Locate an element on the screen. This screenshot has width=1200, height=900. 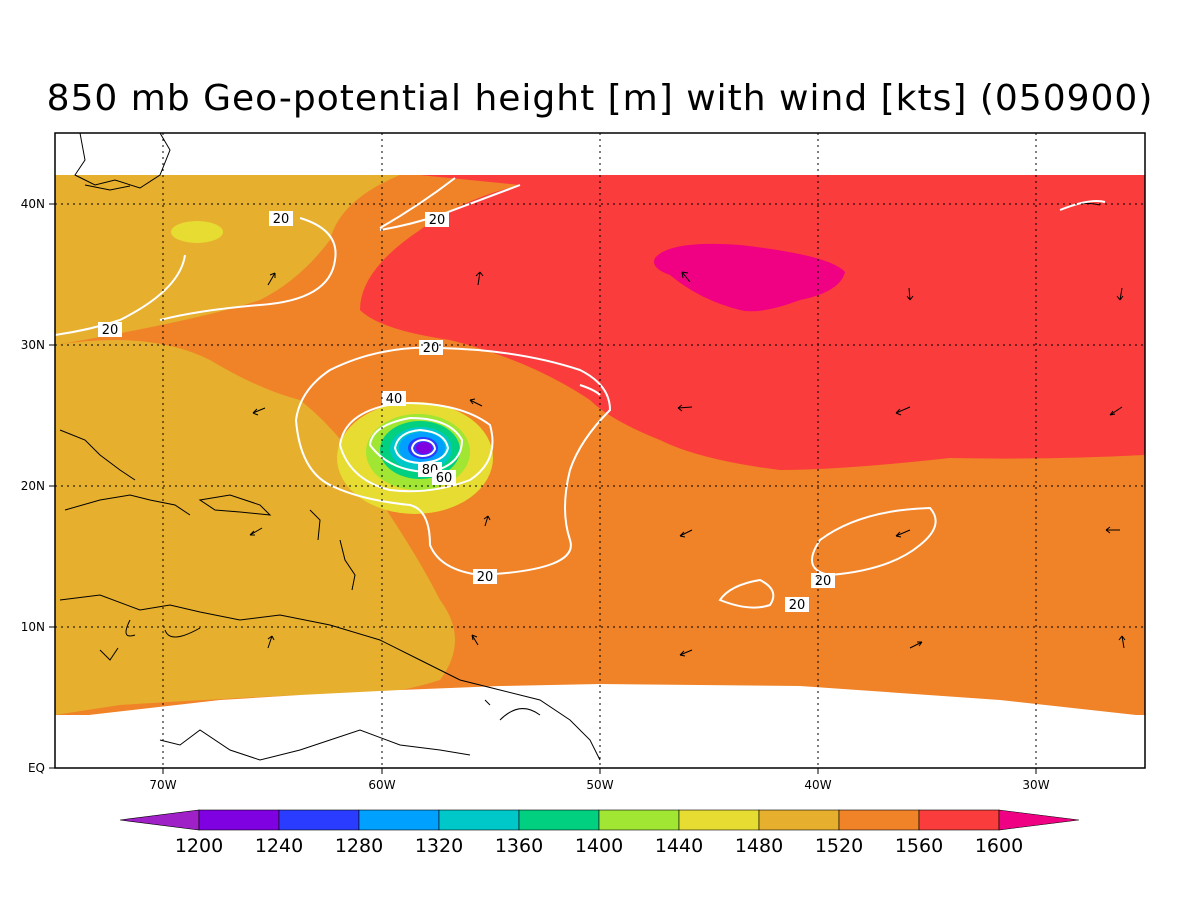
missing-data-north is located at coordinates (600, 154).